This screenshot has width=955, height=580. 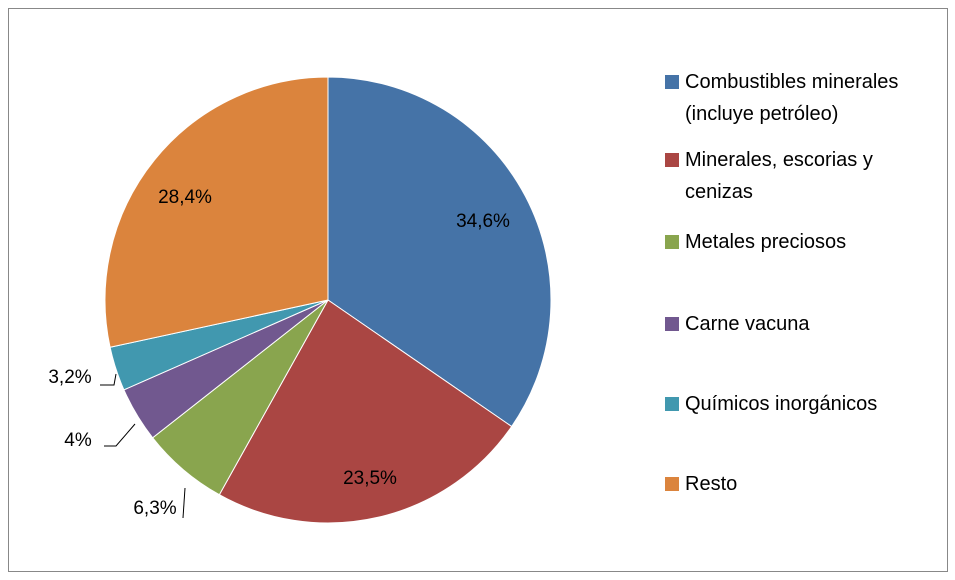 I want to click on legend-label: Minerales, escorias y cenizas, so click(x=779, y=176).